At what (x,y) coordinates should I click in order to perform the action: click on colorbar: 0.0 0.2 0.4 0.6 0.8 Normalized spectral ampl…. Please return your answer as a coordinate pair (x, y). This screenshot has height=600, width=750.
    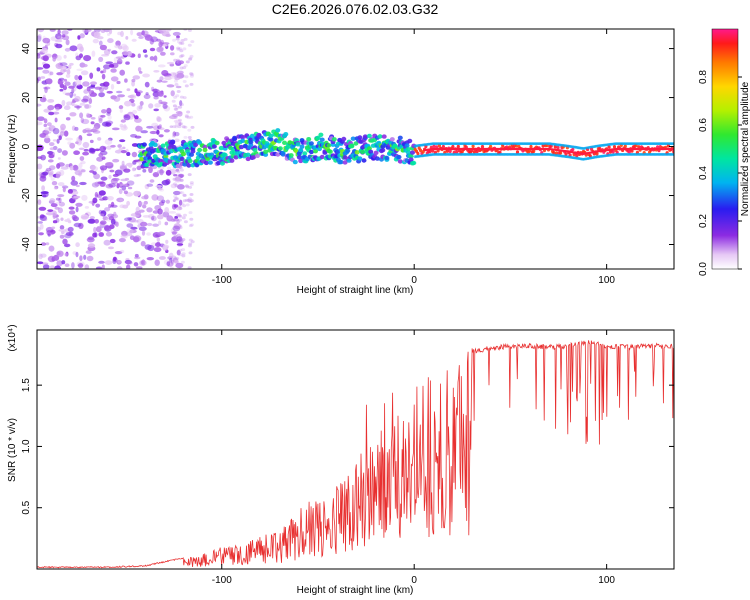
    Looking at the image, I should click on (724, 152).